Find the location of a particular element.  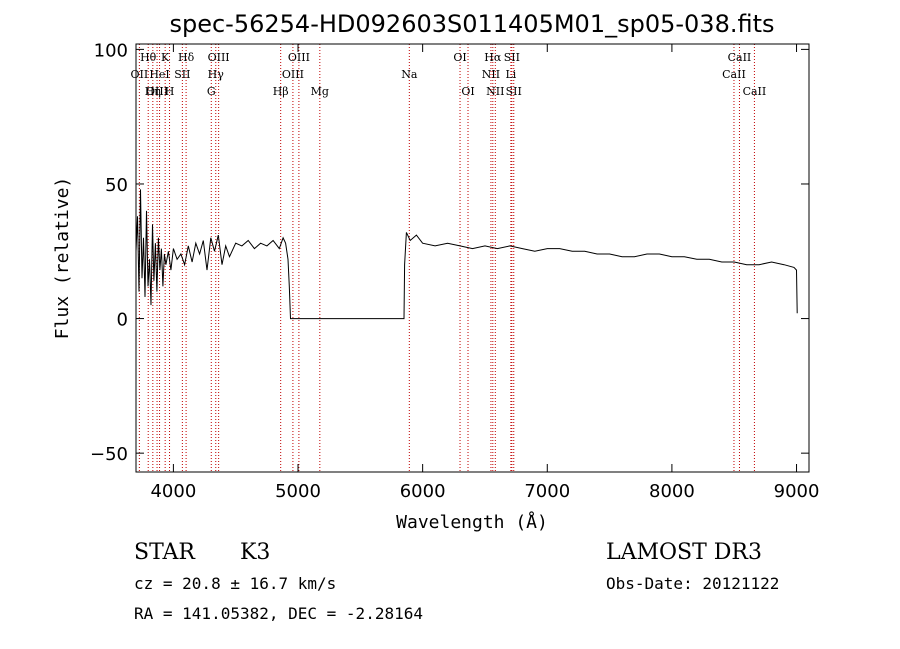

line-label-27: CaII is located at coordinates (755, 91).